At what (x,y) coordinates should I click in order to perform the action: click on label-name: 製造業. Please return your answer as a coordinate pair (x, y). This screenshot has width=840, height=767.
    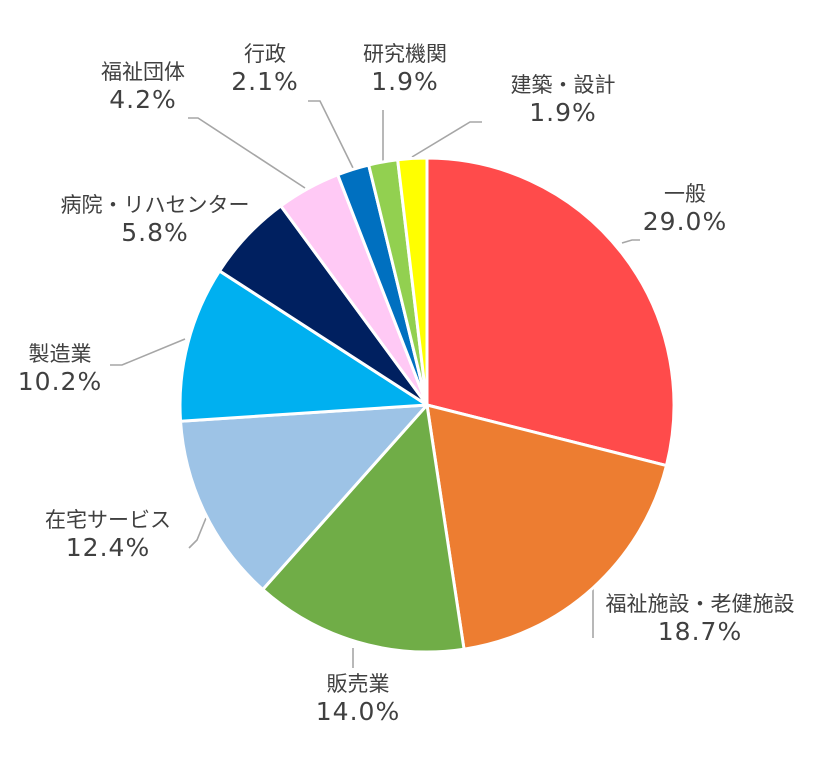
    Looking at the image, I should click on (60, 354).